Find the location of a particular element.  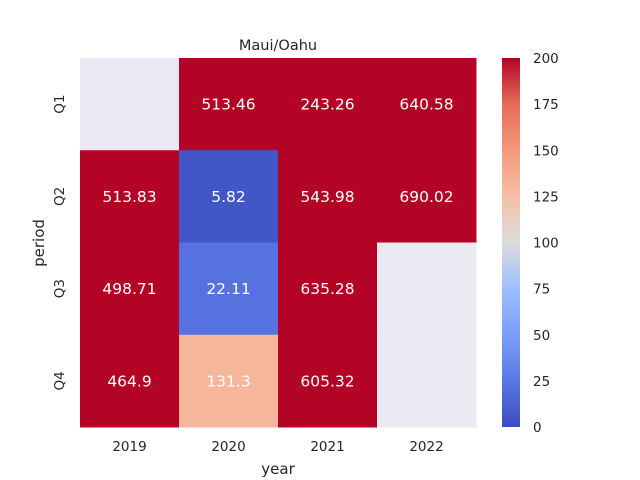

x-axis-ticks: 2019 2020 2021 2022 is located at coordinates (277, 447).